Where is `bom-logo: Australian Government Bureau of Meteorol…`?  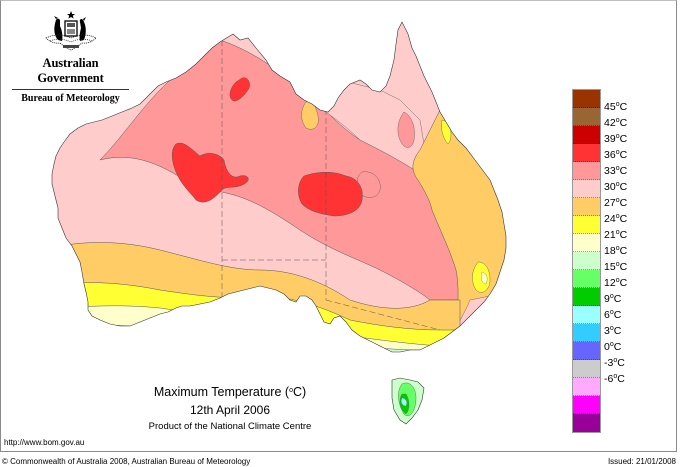 bom-logo: Australian Government Bureau of Meteorol… is located at coordinates (70, 57).